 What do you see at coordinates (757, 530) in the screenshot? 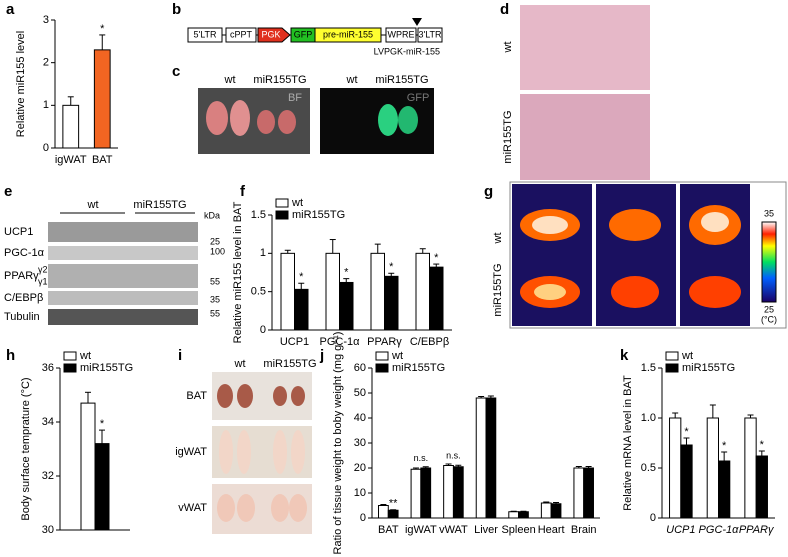
I see `x-tick-label: PPARγ` at bounding box center [757, 530].